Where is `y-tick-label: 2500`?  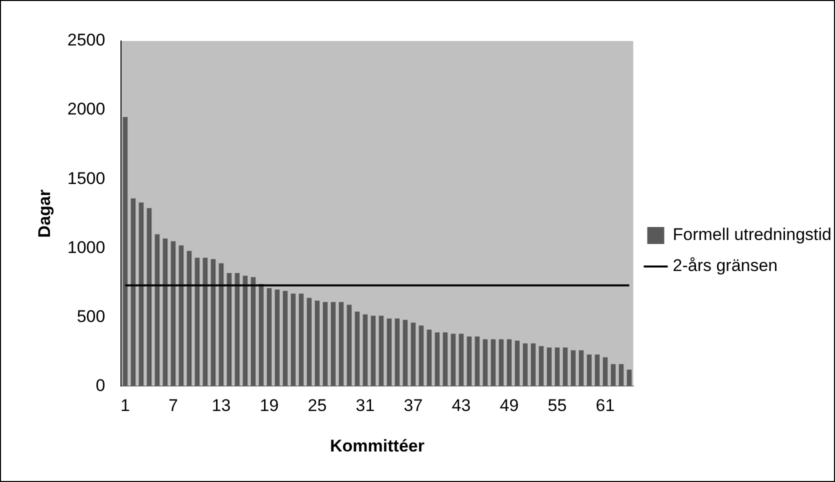
y-tick-label: 2500 is located at coordinates (86, 40).